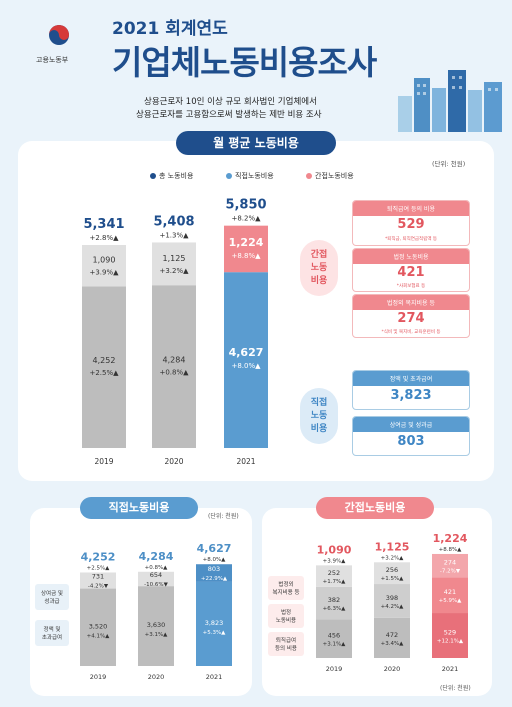 The width and height of the screenshot is (512, 707). What do you see at coordinates (450, 595) in the screenshot?
I see `indirect-bar-legal-2021` at bounding box center [450, 595].